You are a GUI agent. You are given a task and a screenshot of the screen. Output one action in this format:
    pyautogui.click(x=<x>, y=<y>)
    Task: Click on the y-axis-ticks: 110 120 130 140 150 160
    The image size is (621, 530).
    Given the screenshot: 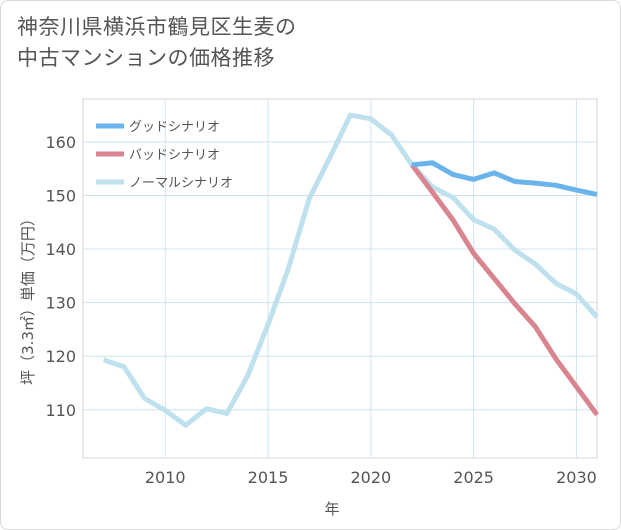 What is the action you would take?
    pyautogui.click(x=60, y=276)
    